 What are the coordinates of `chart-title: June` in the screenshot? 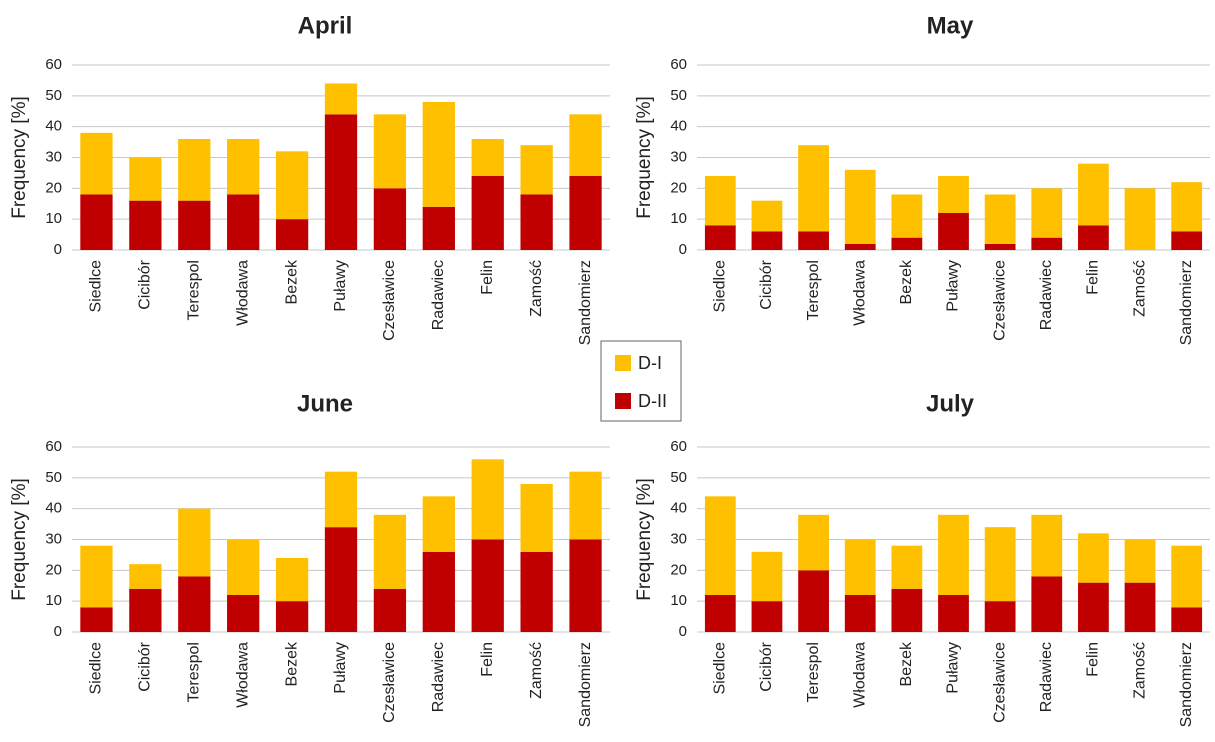 It's located at (325, 403).